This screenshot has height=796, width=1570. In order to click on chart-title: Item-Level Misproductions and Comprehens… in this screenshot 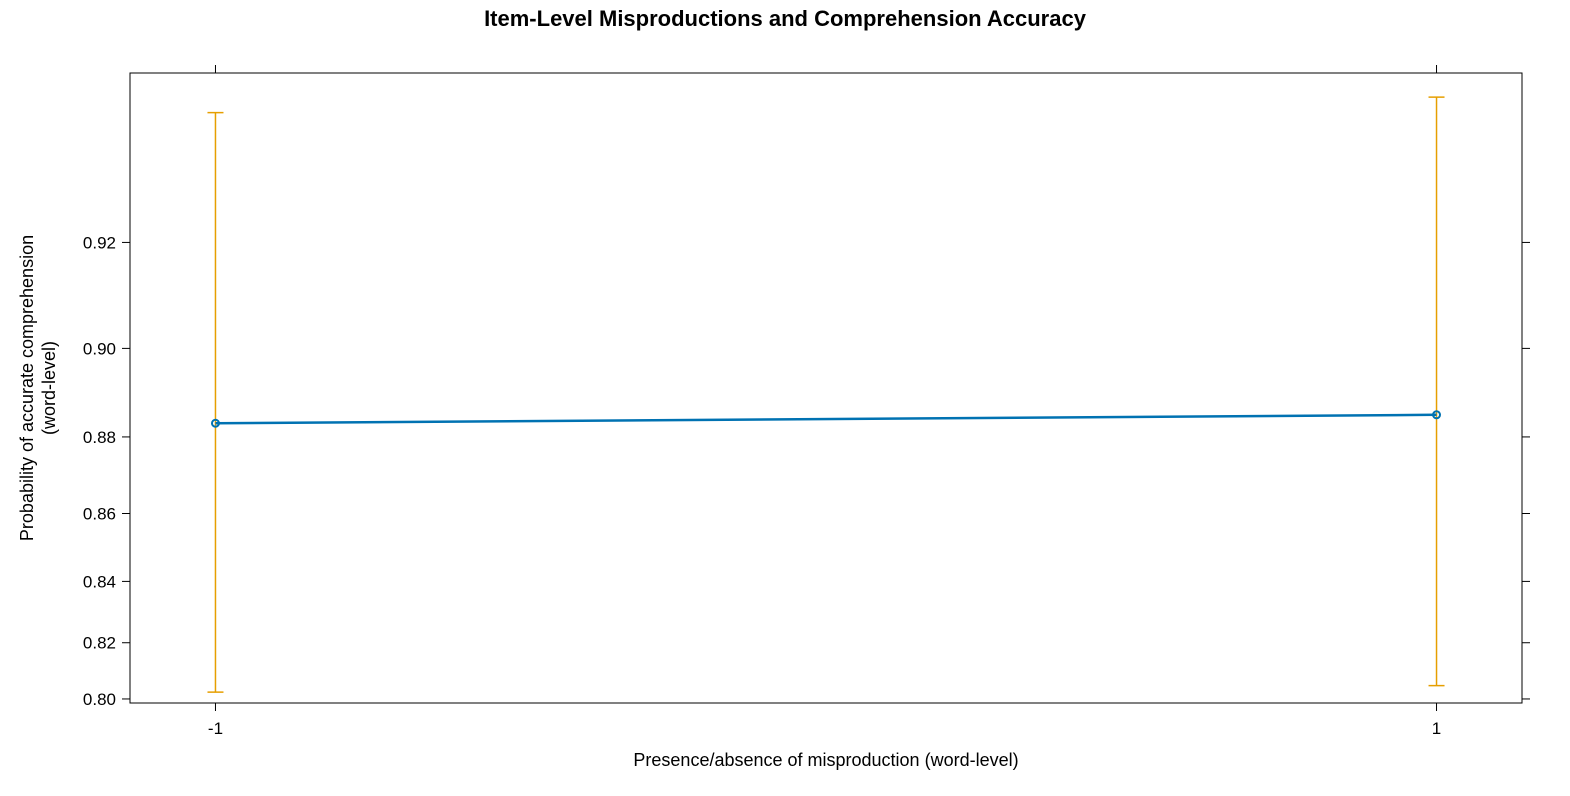, I will do `click(785, 18)`.